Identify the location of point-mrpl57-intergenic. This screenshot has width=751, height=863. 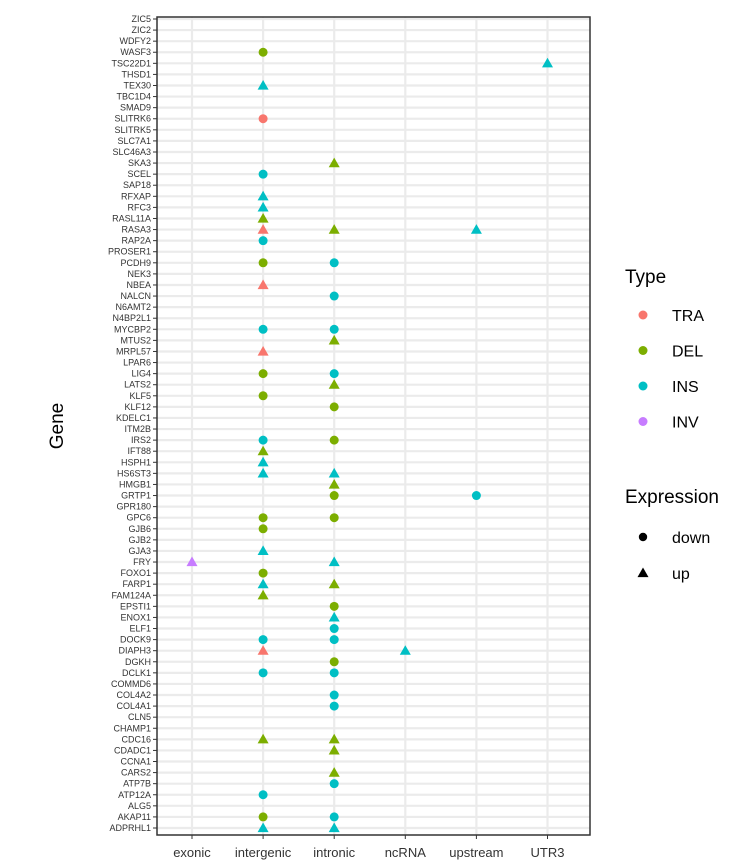
(263, 351).